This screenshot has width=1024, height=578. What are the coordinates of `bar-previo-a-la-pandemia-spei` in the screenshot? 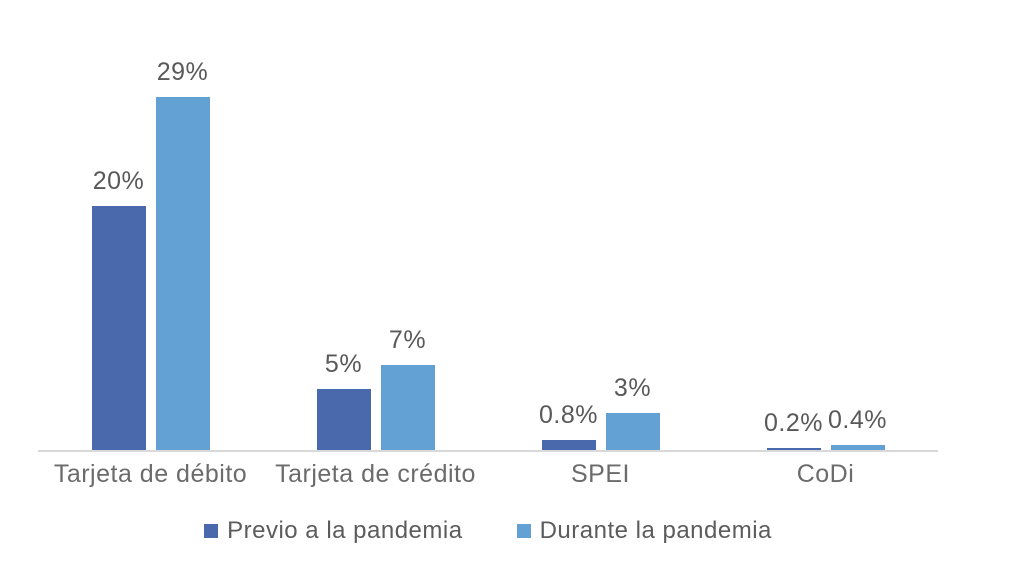 It's located at (568, 445).